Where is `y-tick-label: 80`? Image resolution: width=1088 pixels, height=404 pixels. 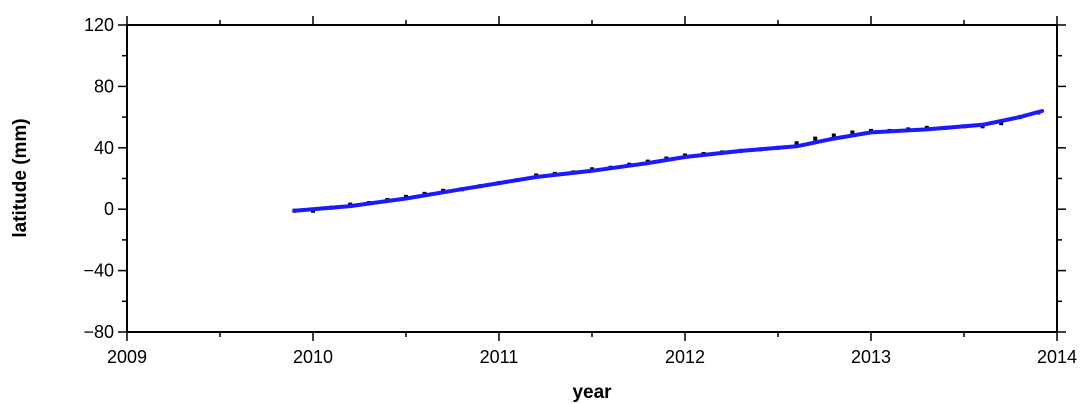 y-tick-label: 80 is located at coordinates (104, 86).